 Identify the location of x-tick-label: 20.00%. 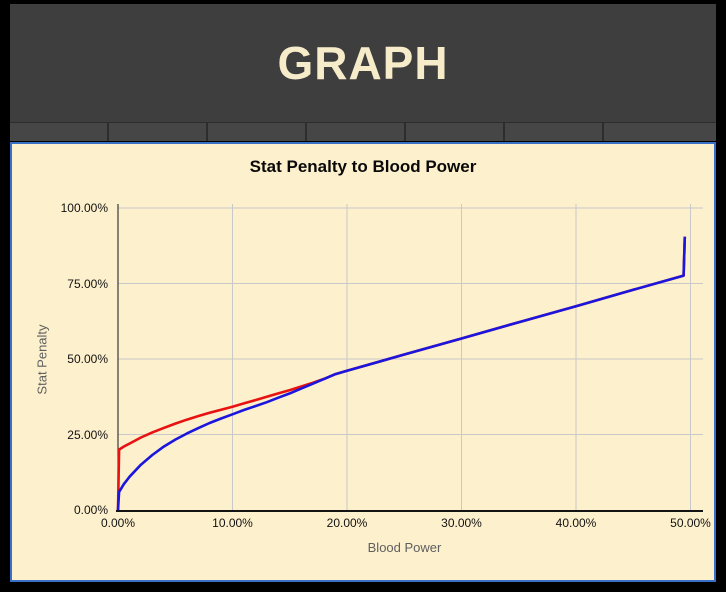
(347, 523).